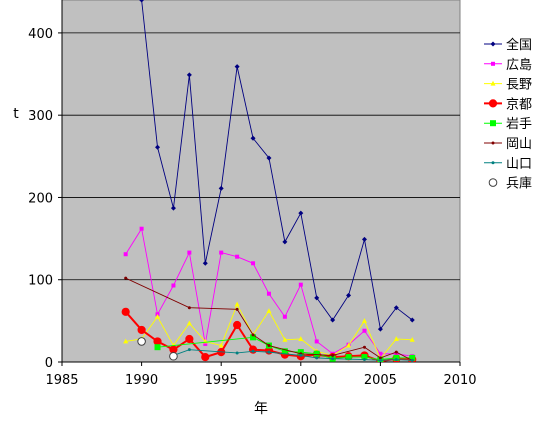 The image size is (533, 424). Describe the element at coordinates (61, 380) in the screenshot. I see `x-tick-label: 1985` at that location.